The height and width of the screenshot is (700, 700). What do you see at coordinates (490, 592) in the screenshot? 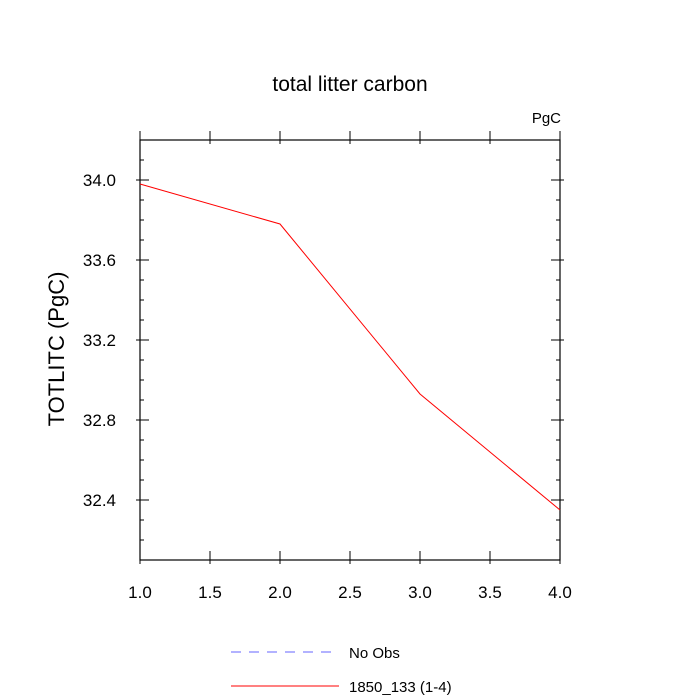
I see `x-tick-label: 3.5` at bounding box center [490, 592].